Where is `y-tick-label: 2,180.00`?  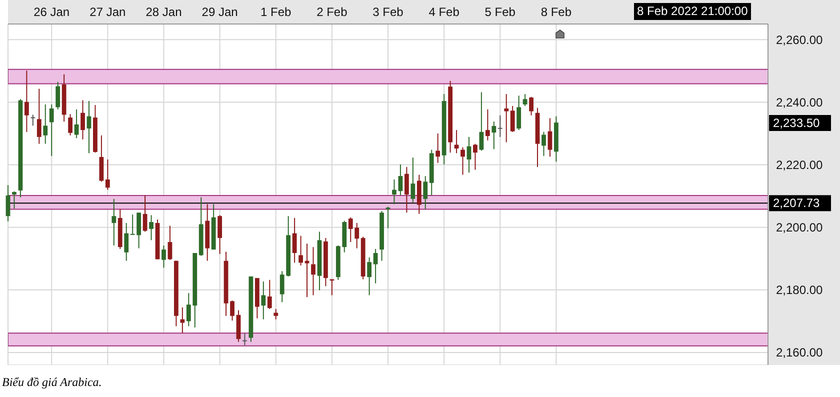
y-tick-label: 2,180.00 is located at coordinates (800, 290).